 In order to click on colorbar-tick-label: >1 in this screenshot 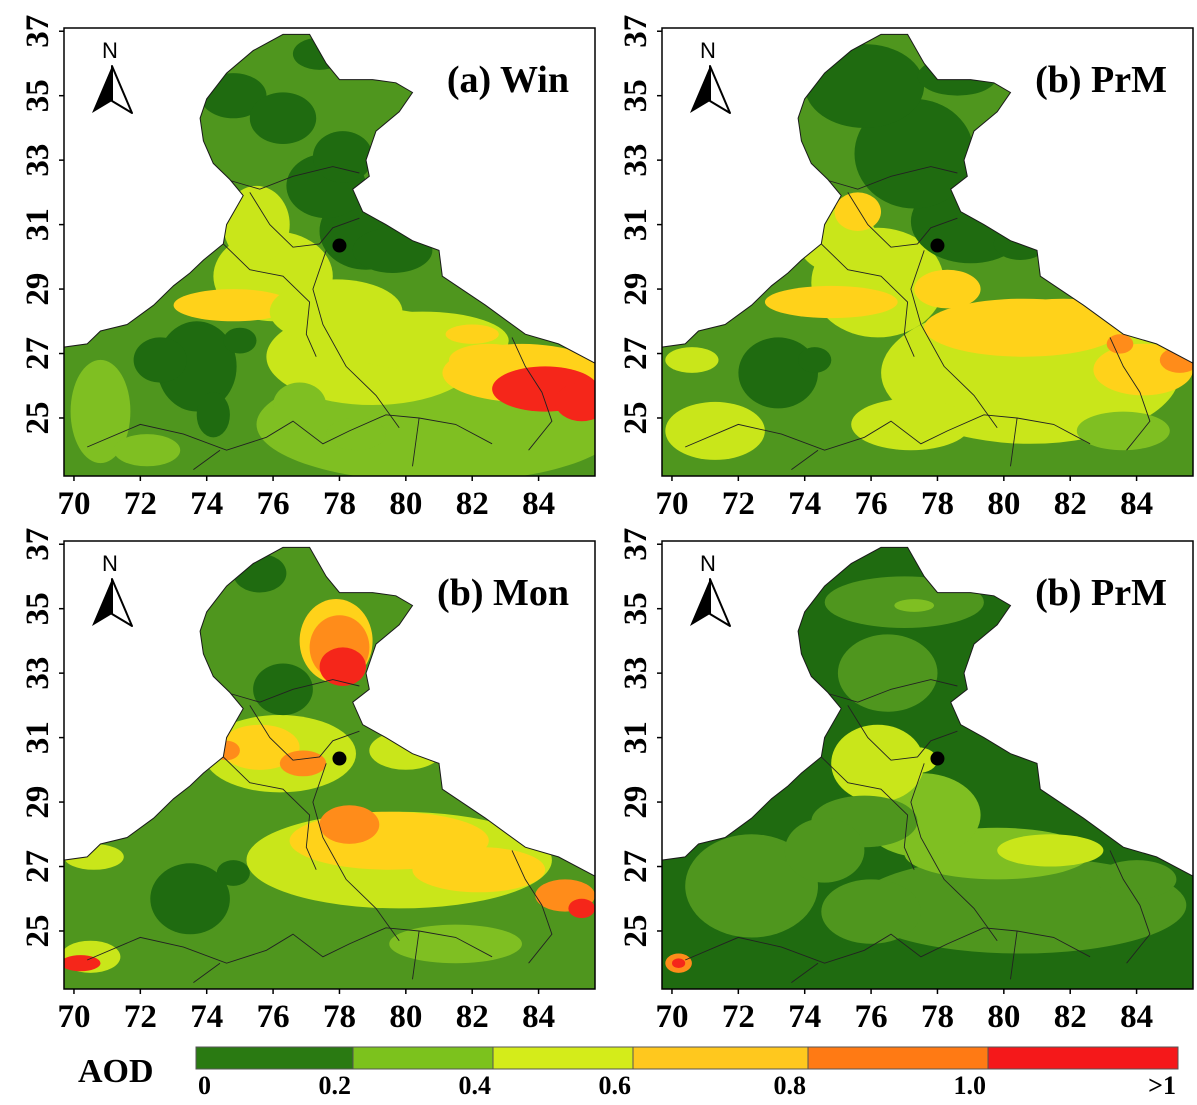, I will do `click(1162, 1085)`.